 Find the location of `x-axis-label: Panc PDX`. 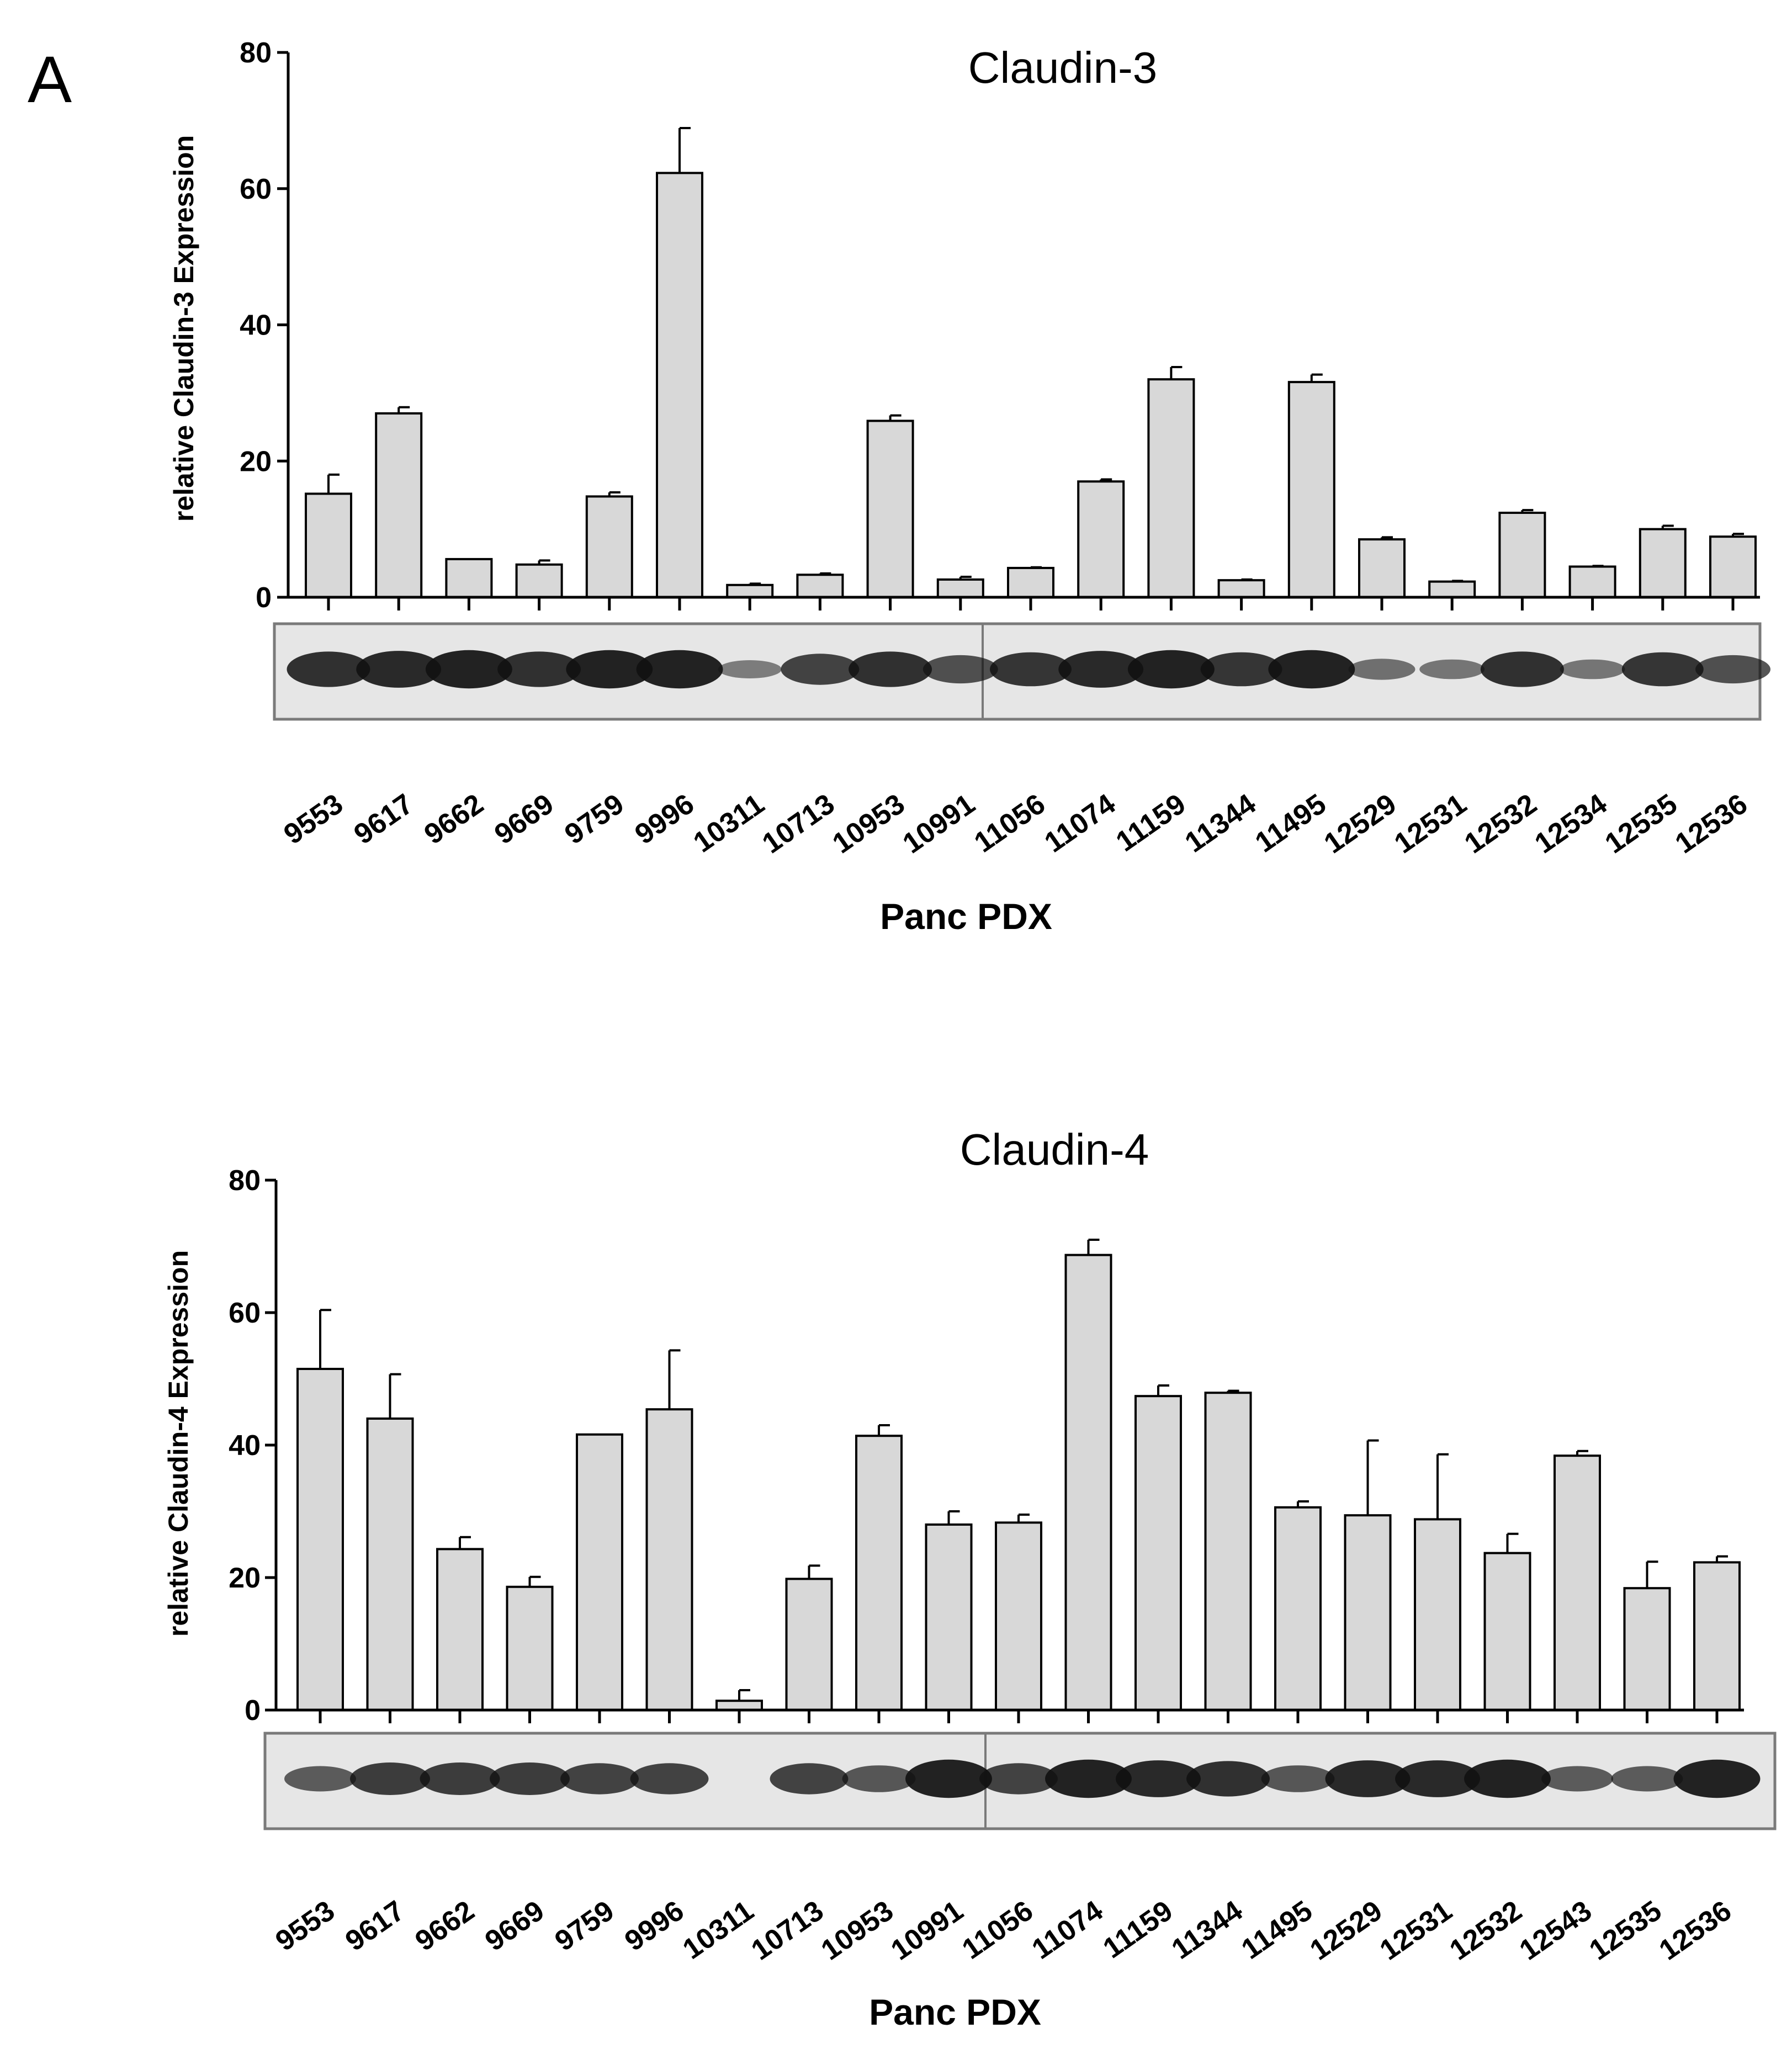

x-axis-label: Panc PDX is located at coordinates (955, 2012).